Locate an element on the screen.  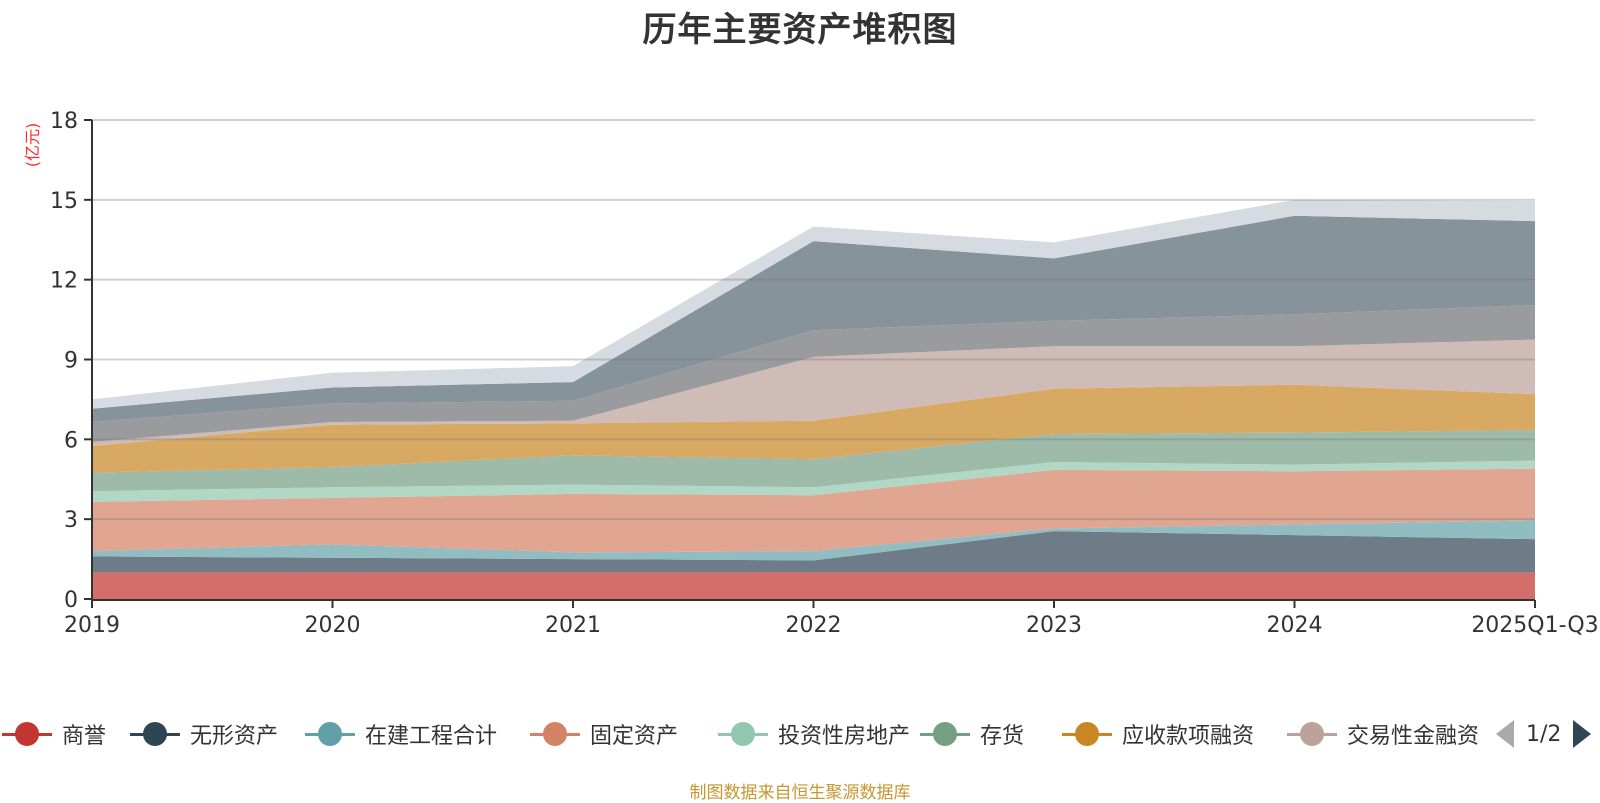
legend-item: 应收款项融资 is located at coordinates (1158, 734).